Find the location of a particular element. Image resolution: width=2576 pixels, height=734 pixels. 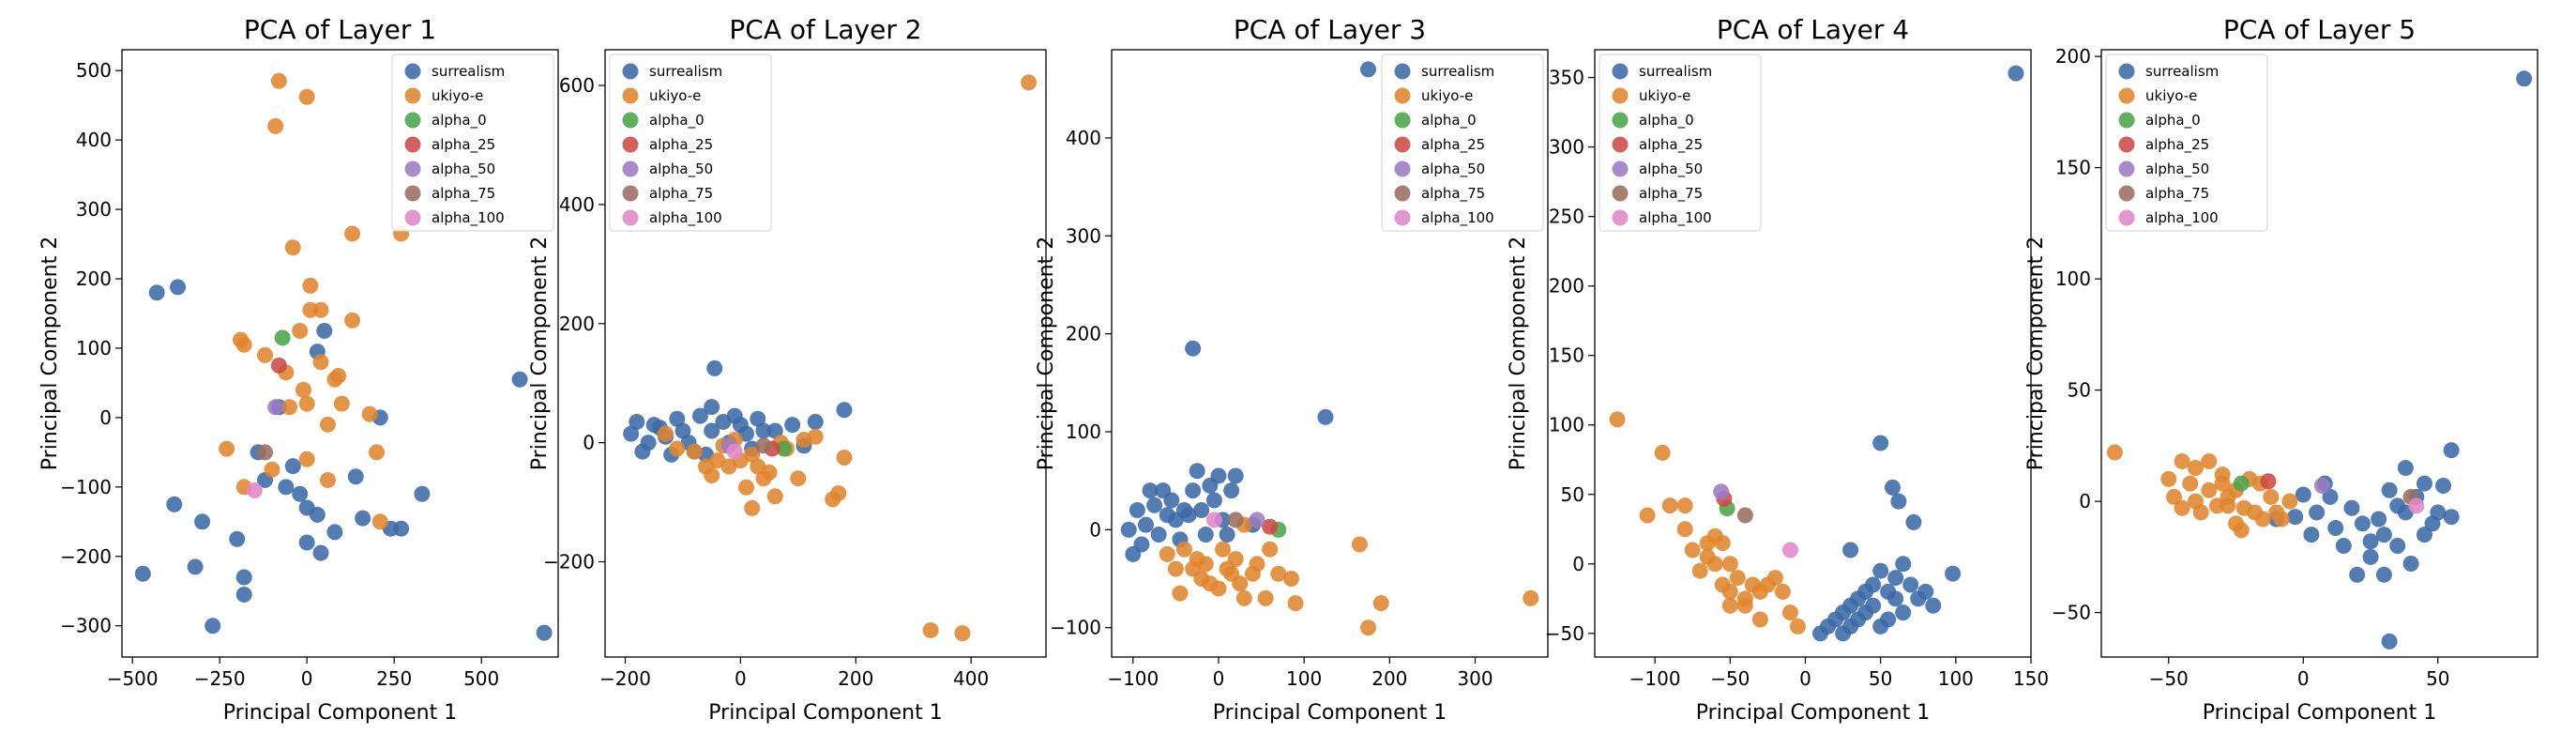

scatter-points is located at coordinates (343, 357).